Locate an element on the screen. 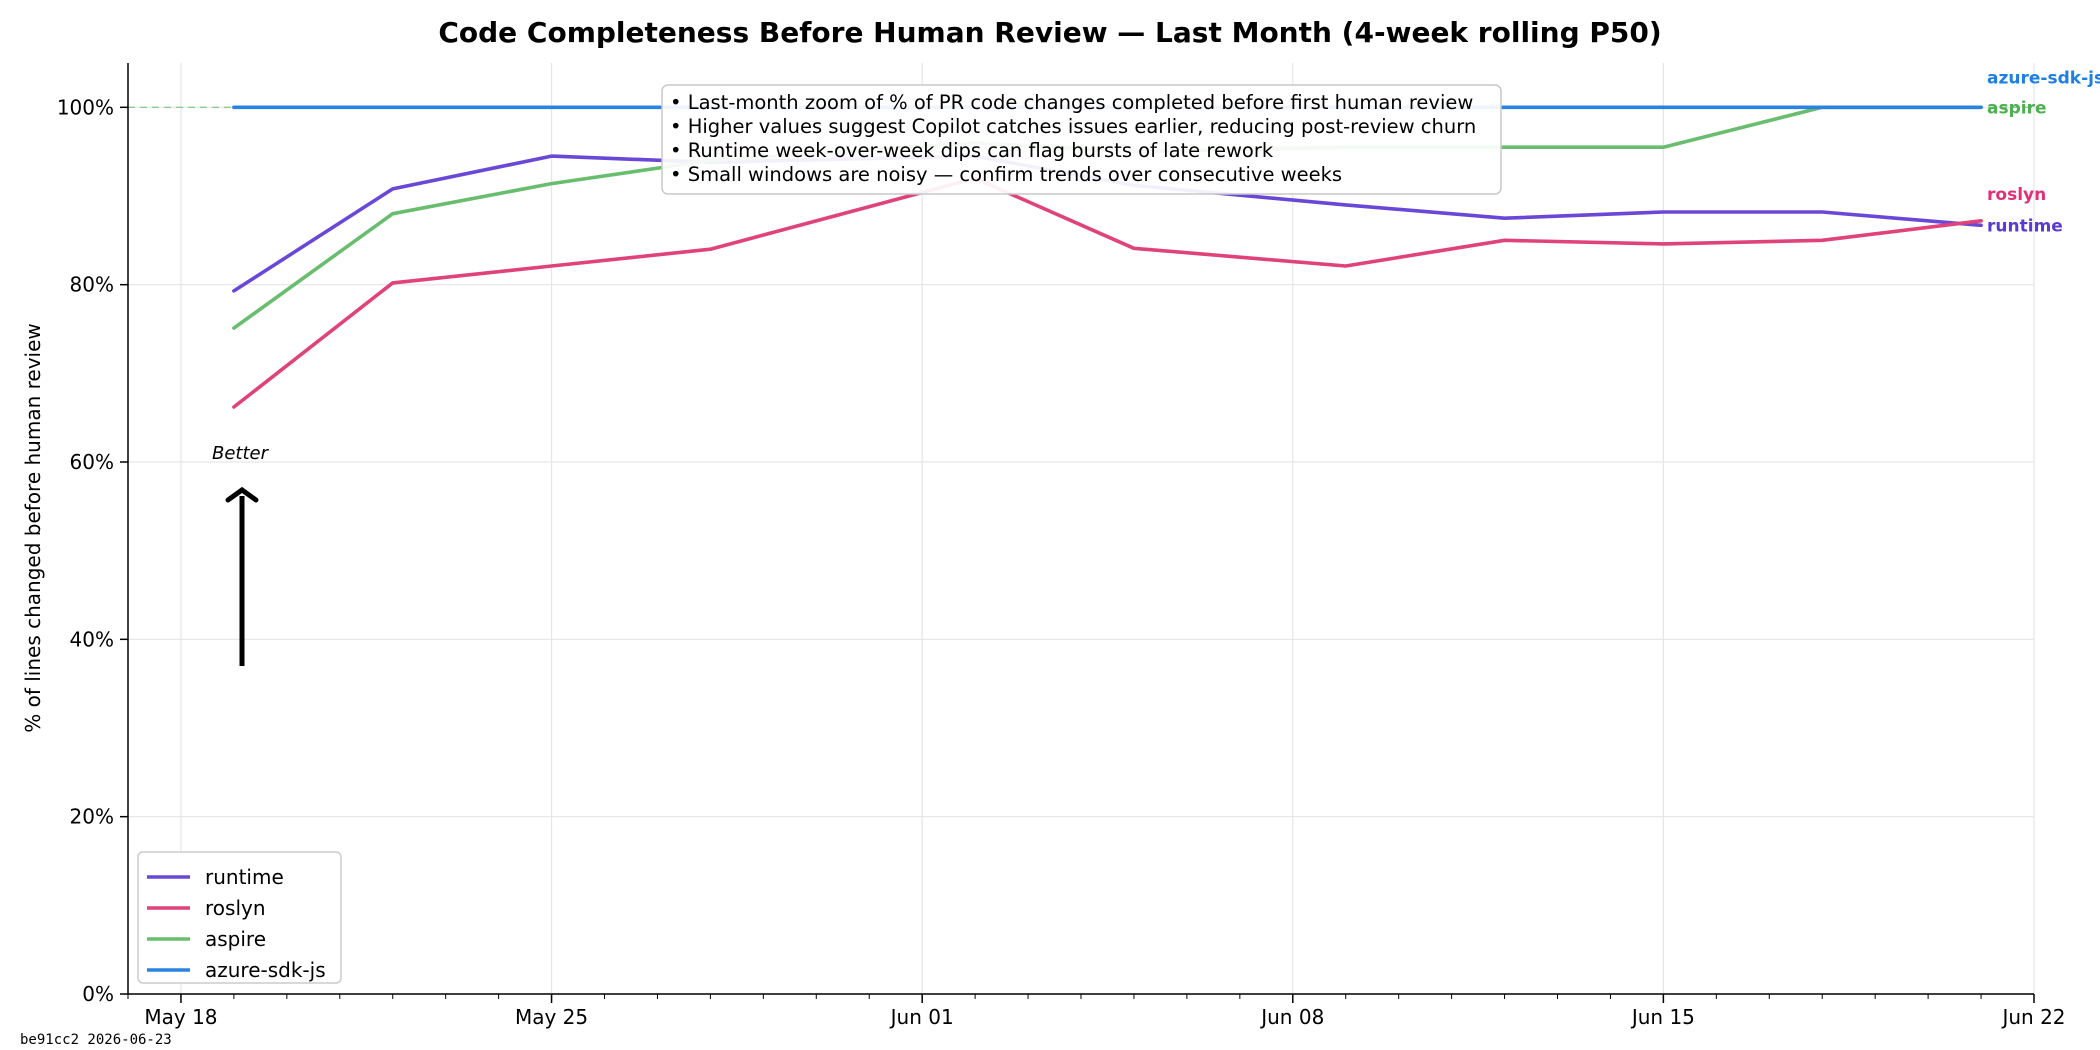 The height and width of the screenshot is (1050, 2100). legend-label-aspire: aspire is located at coordinates (235, 939).